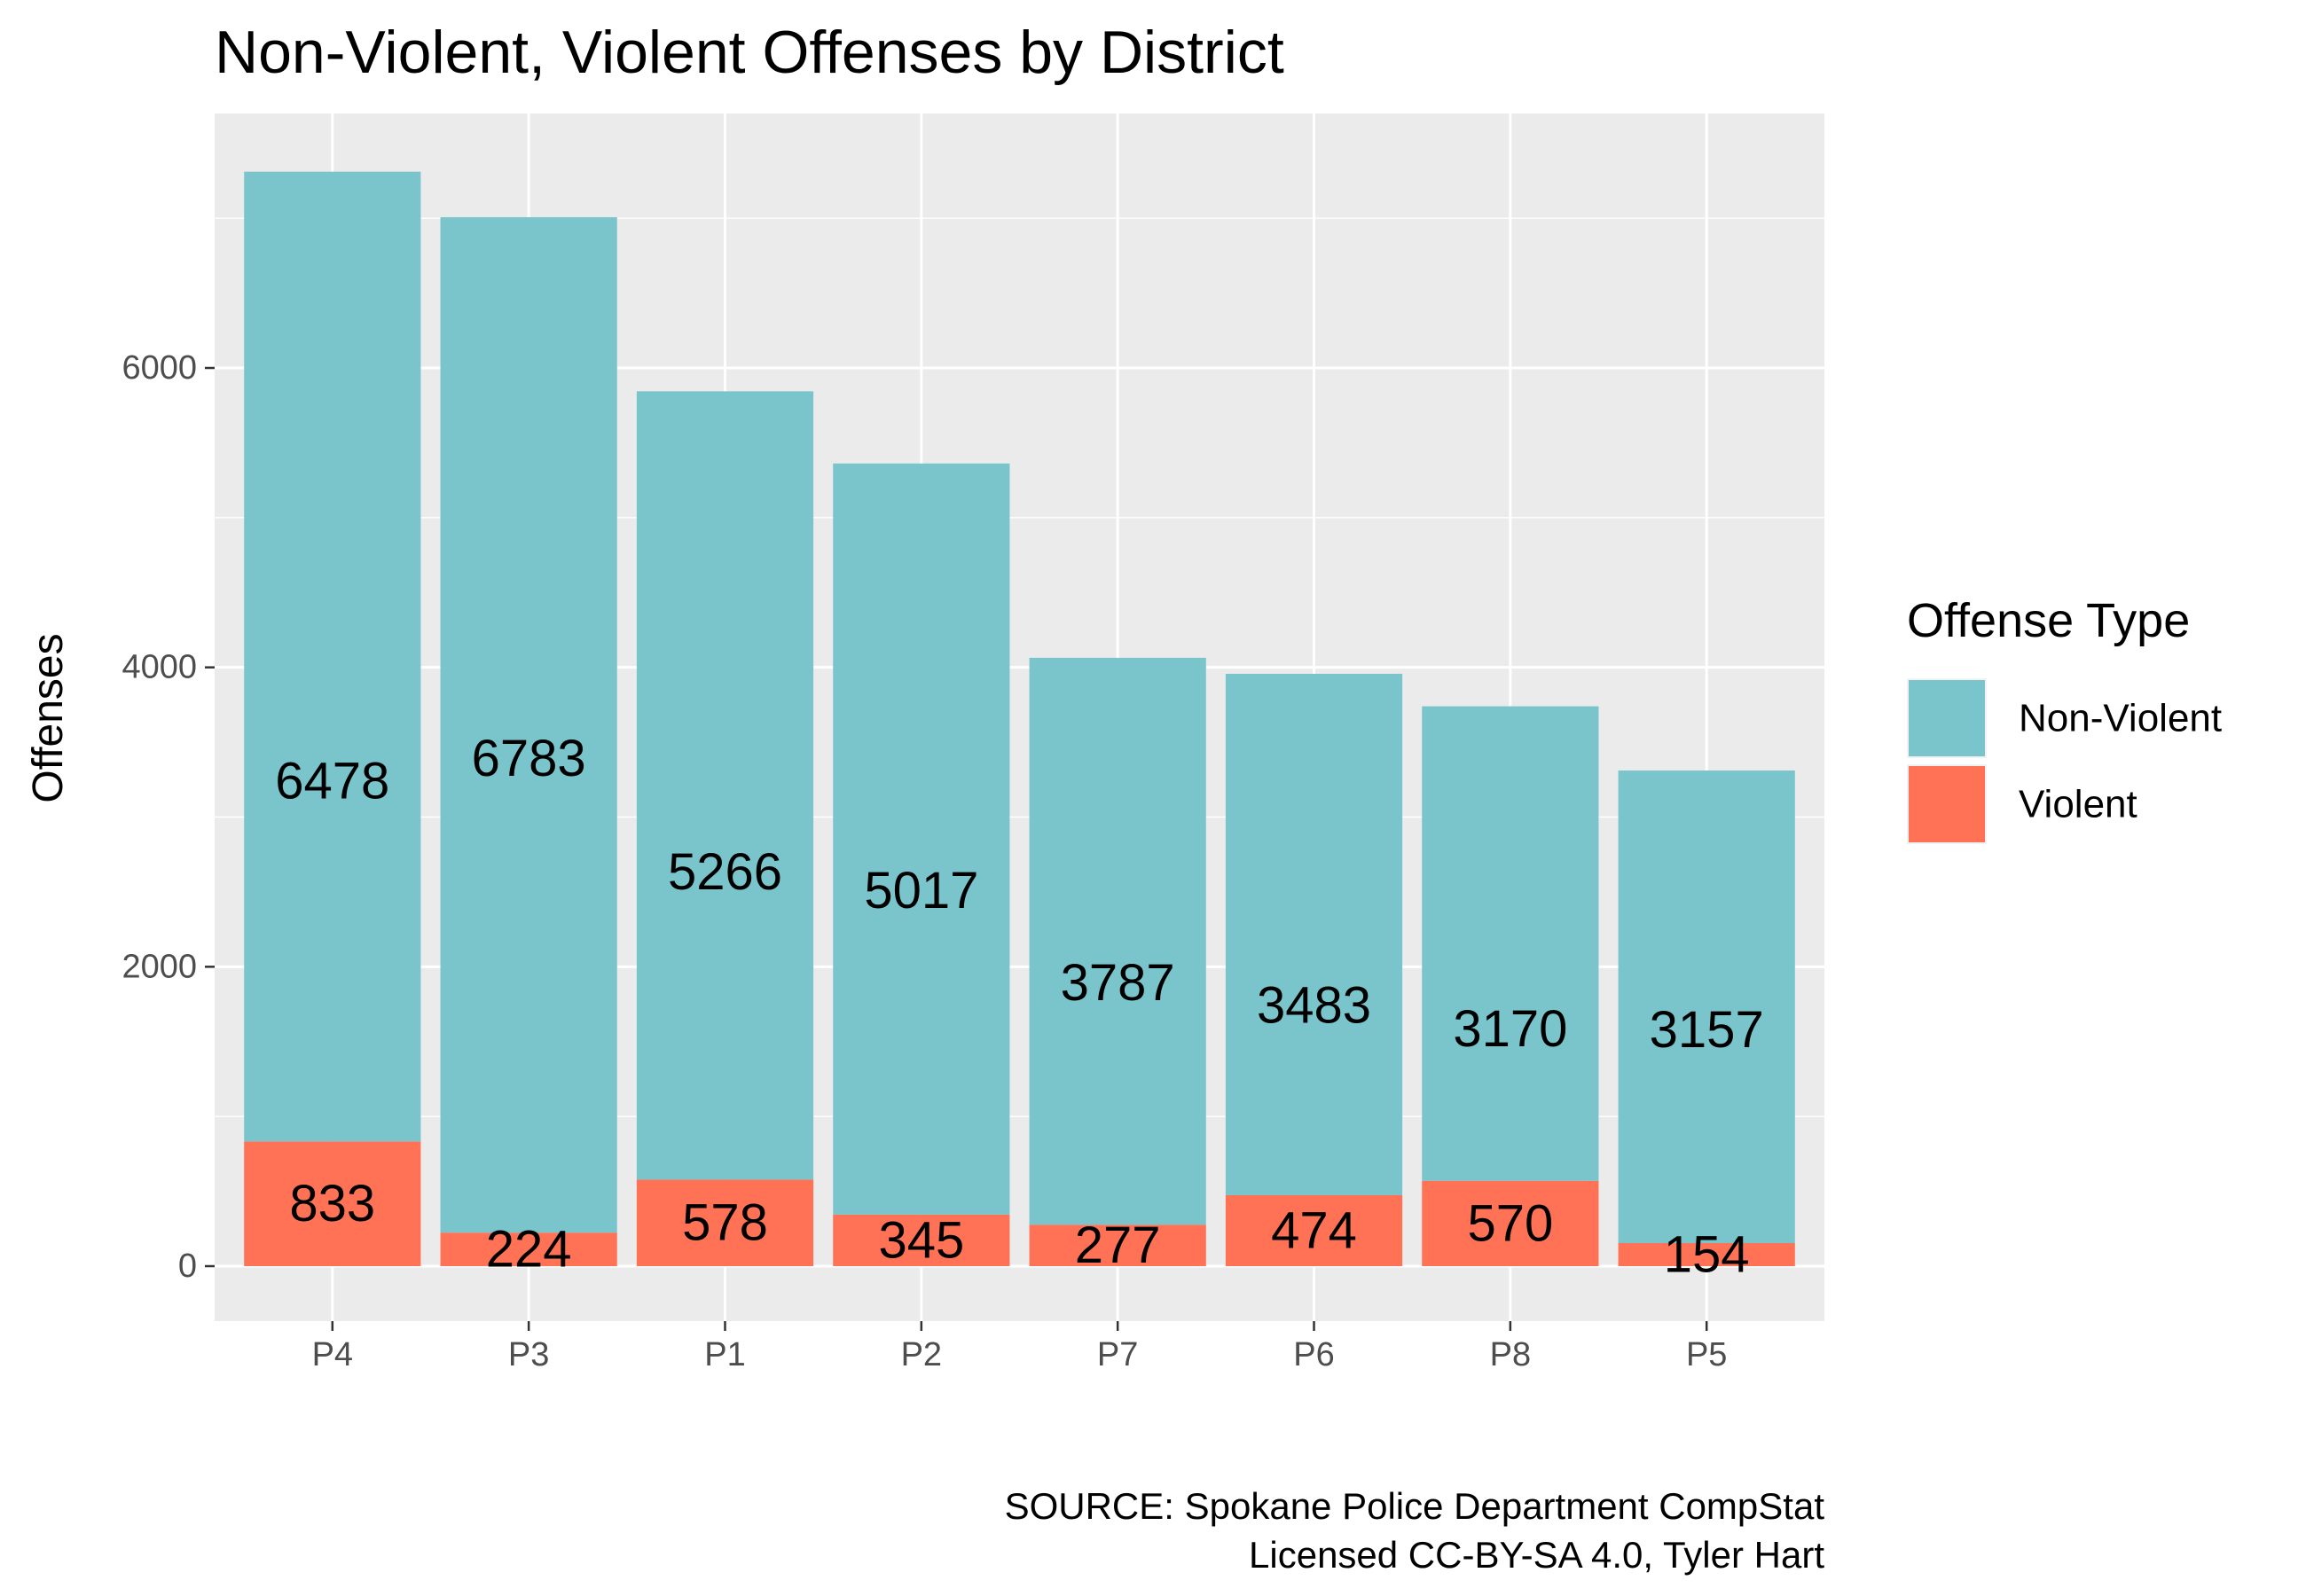 The width and height of the screenshot is (2306, 1596). I want to click on data-label-non-violent-p1: 5266, so click(725, 872).